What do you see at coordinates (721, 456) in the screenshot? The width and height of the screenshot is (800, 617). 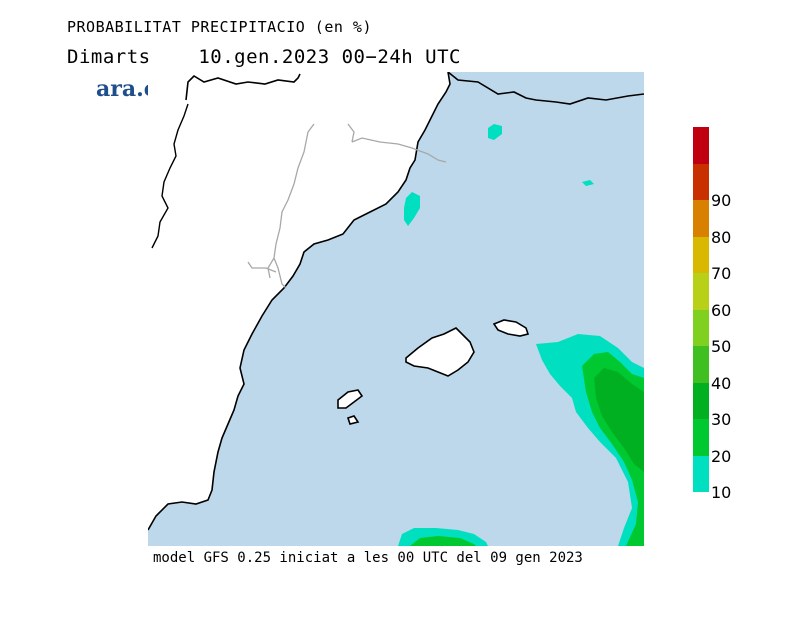 I see `legend-label: 20` at bounding box center [721, 456].